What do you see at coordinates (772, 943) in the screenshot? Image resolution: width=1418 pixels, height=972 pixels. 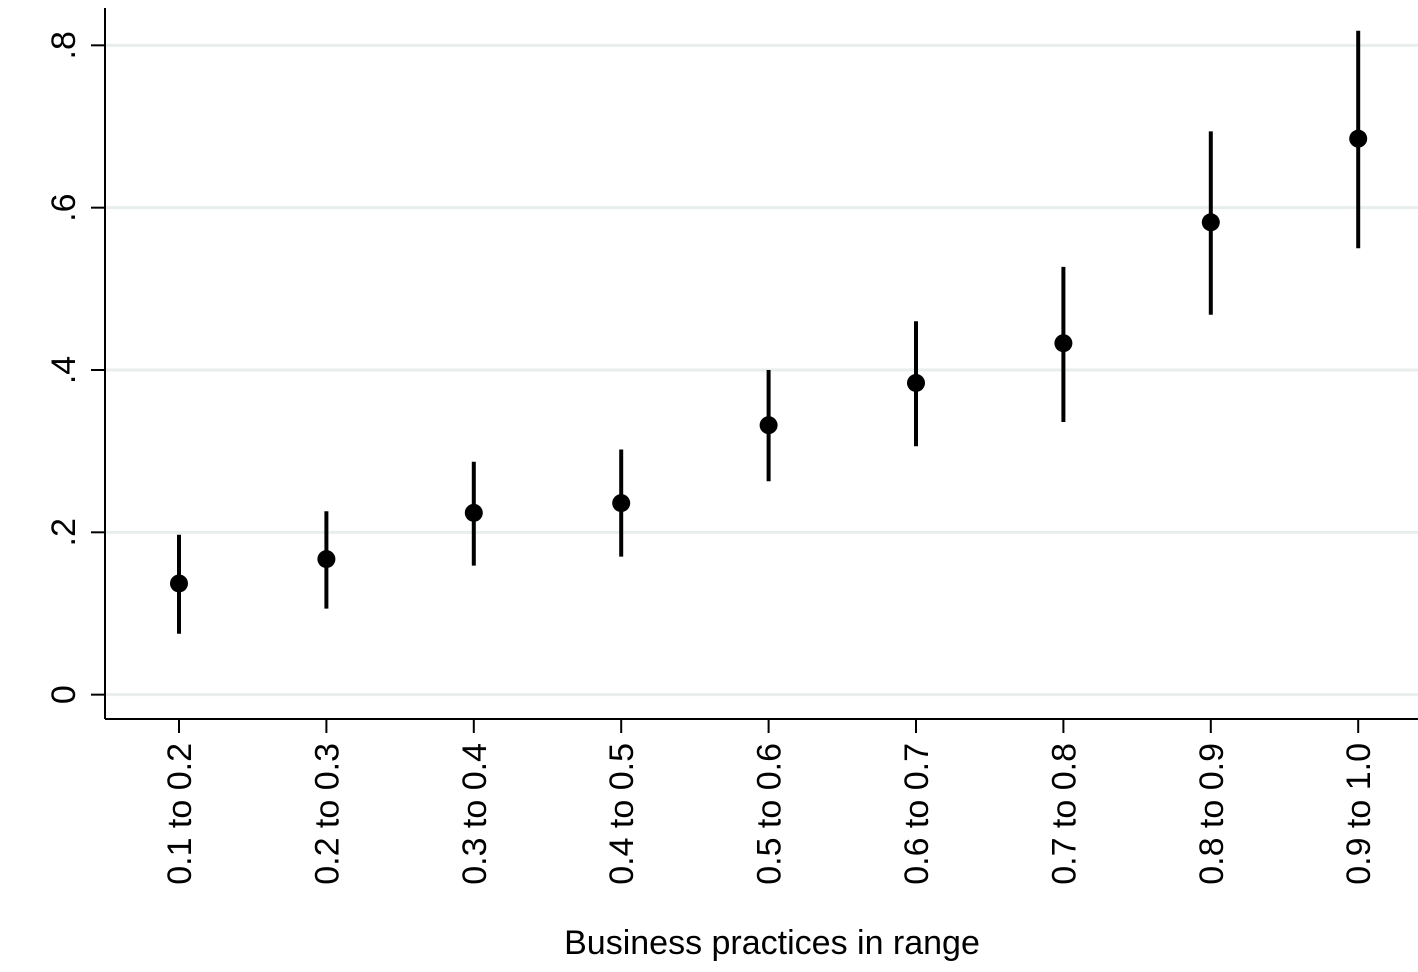 I see `x-axis-title: Business practices in range` at bounding box center [772, 943].